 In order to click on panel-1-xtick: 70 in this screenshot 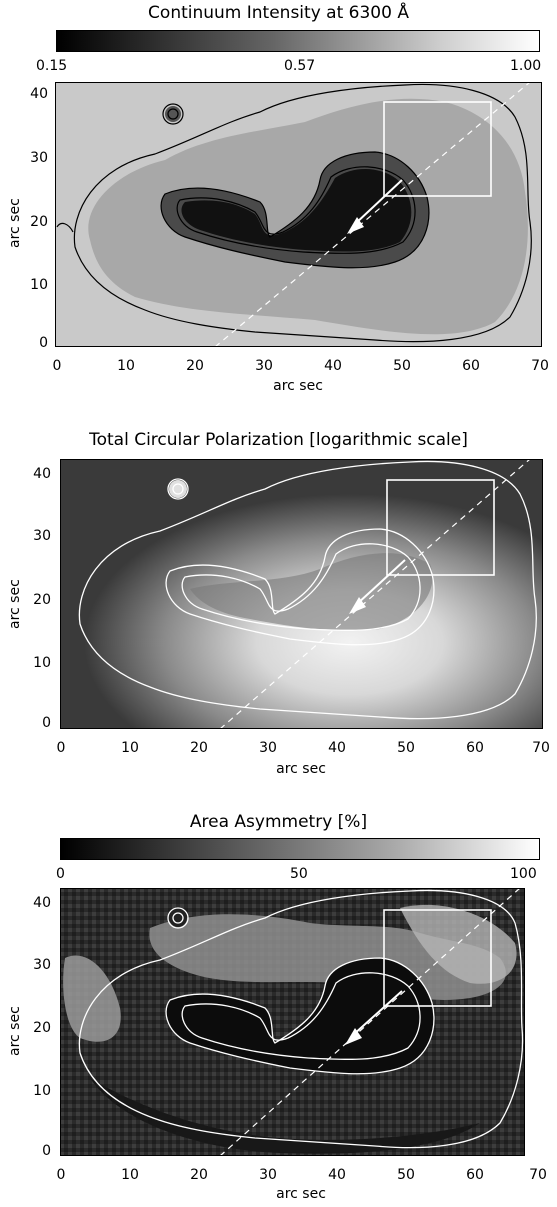, I will do `click(540, 366)`.